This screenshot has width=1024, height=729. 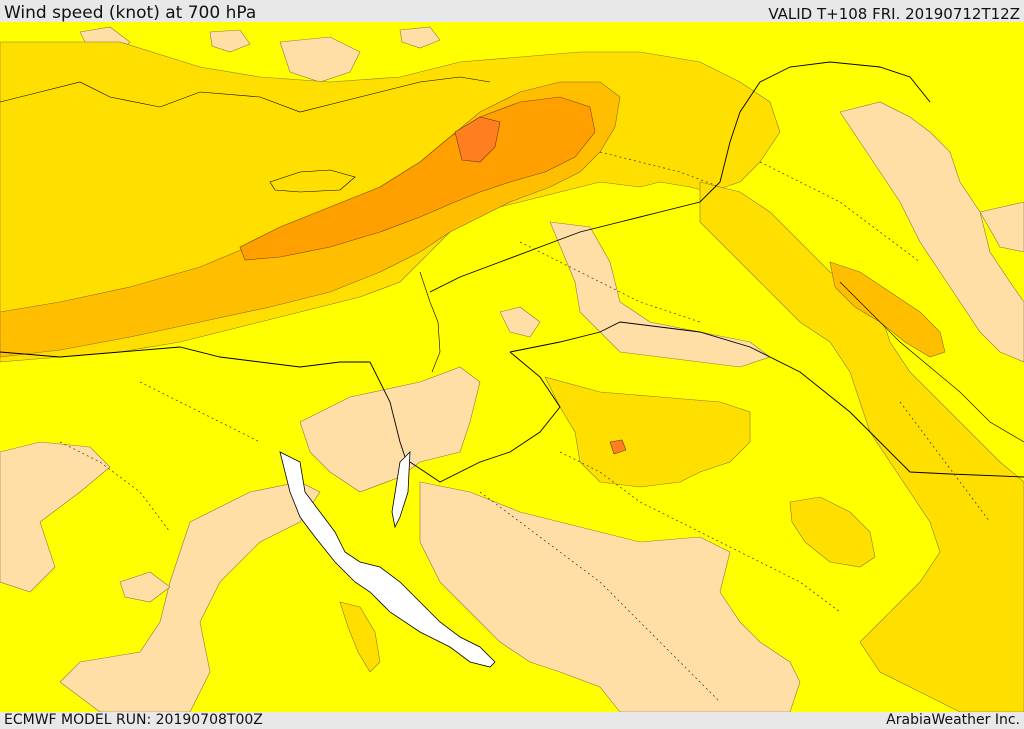 What do you see at coordinates (894, 14) in the screenshot?
I see `valid-time: VALID T+108 FRI. 20190712T12Z` at bounding box center [894, 14].